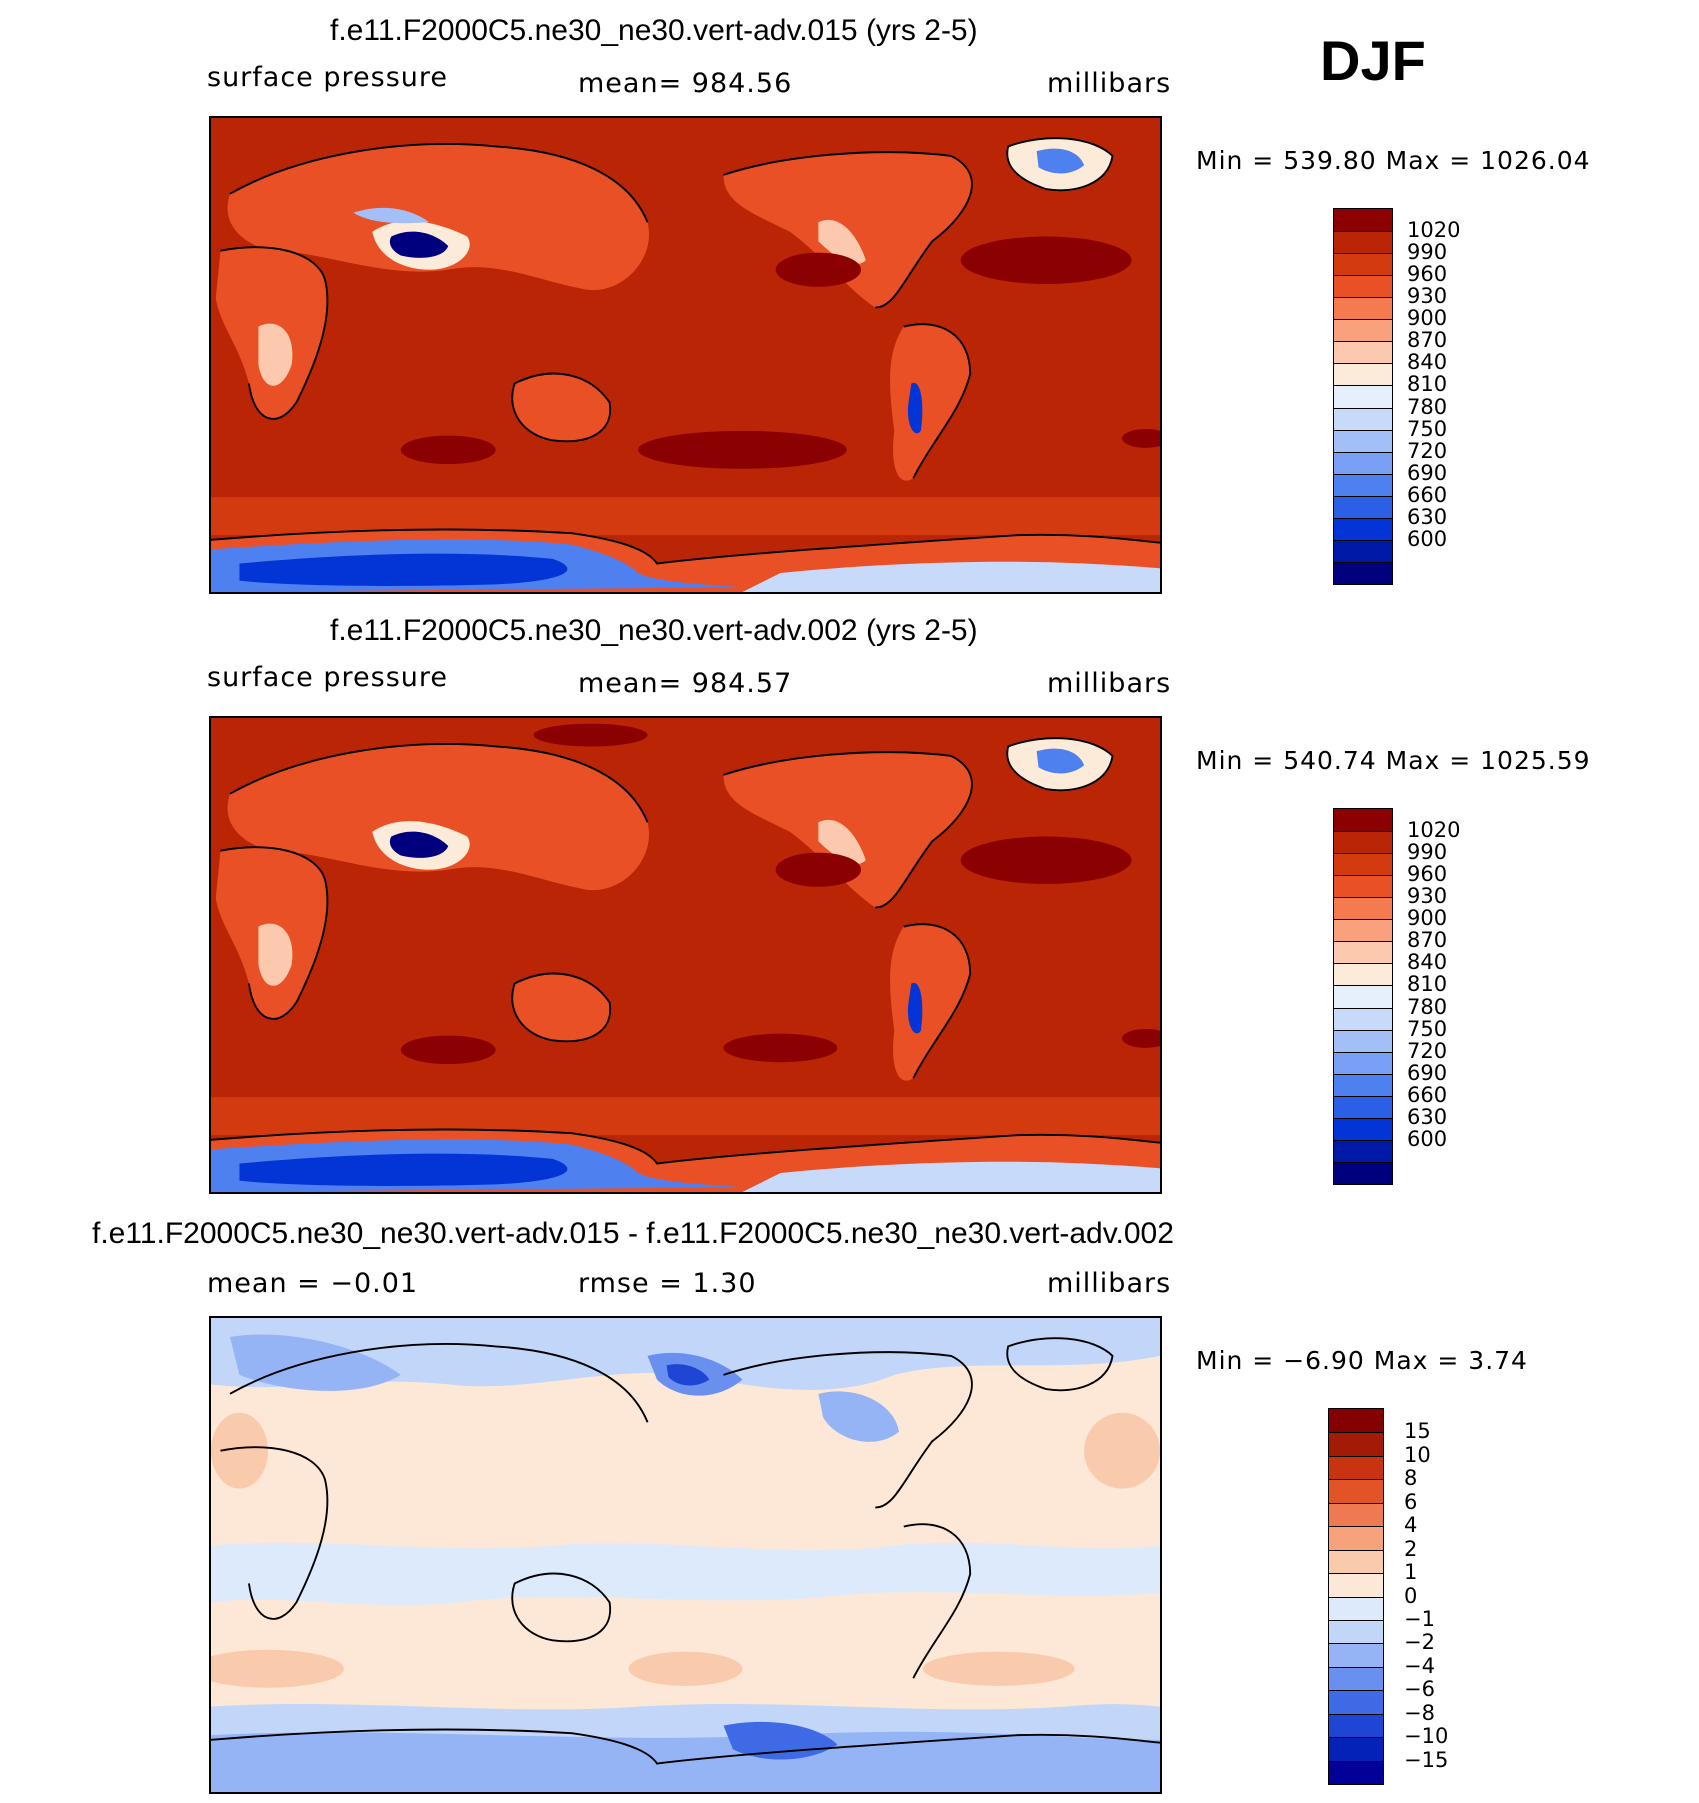 This screenshot has height=1803, width=1699. I want to click on colorbar-tick-label: −10, so click(1426, 1736).